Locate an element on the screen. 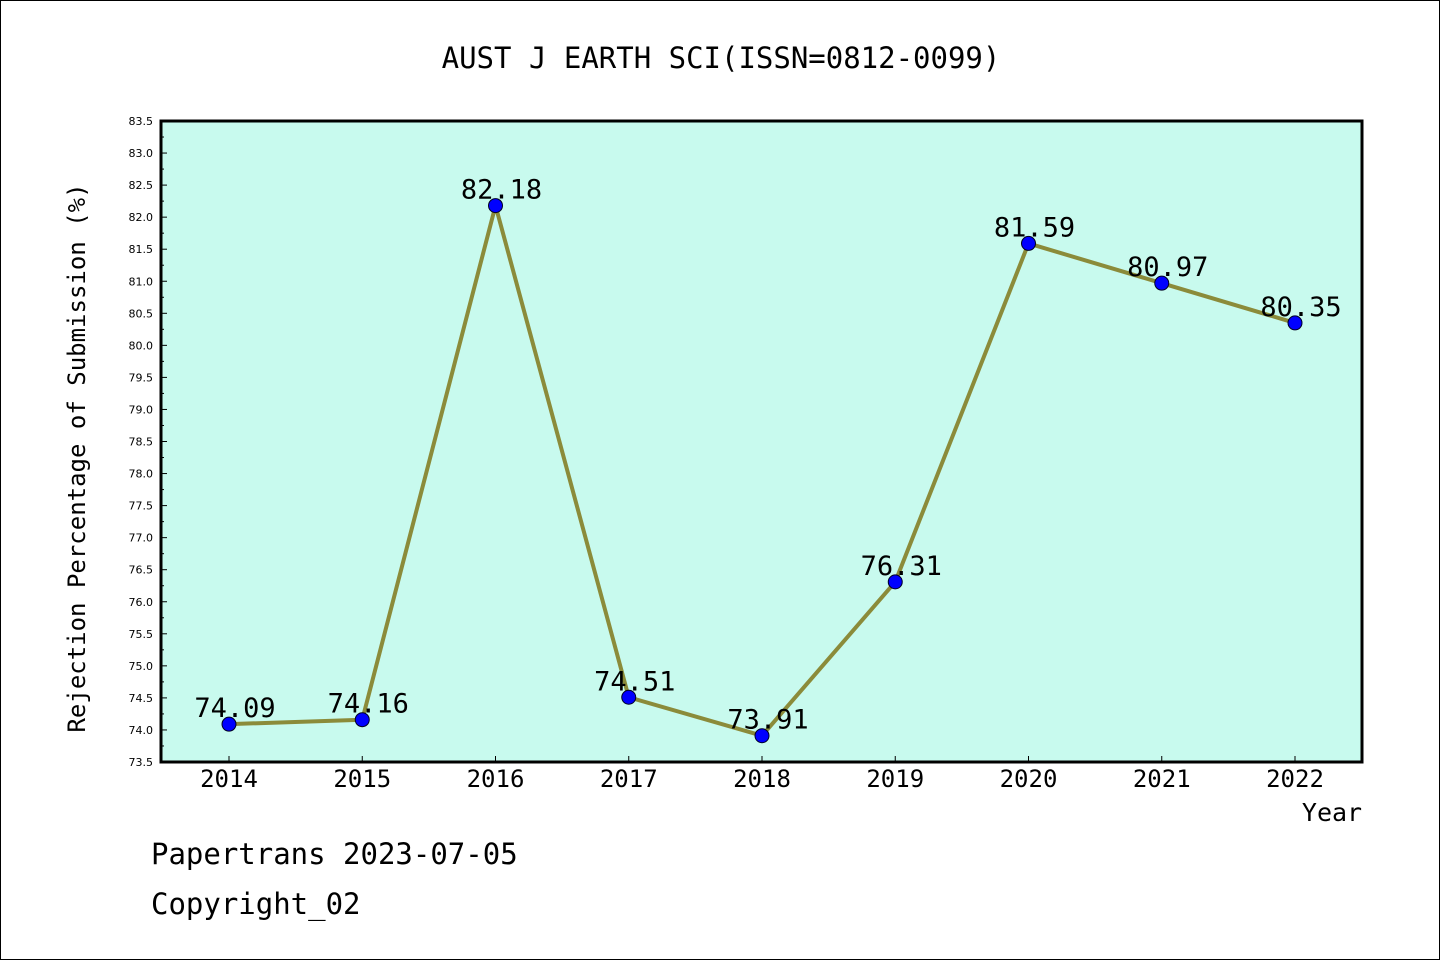  y-tick-label: 76.0 is located at coordinates (141, 602).